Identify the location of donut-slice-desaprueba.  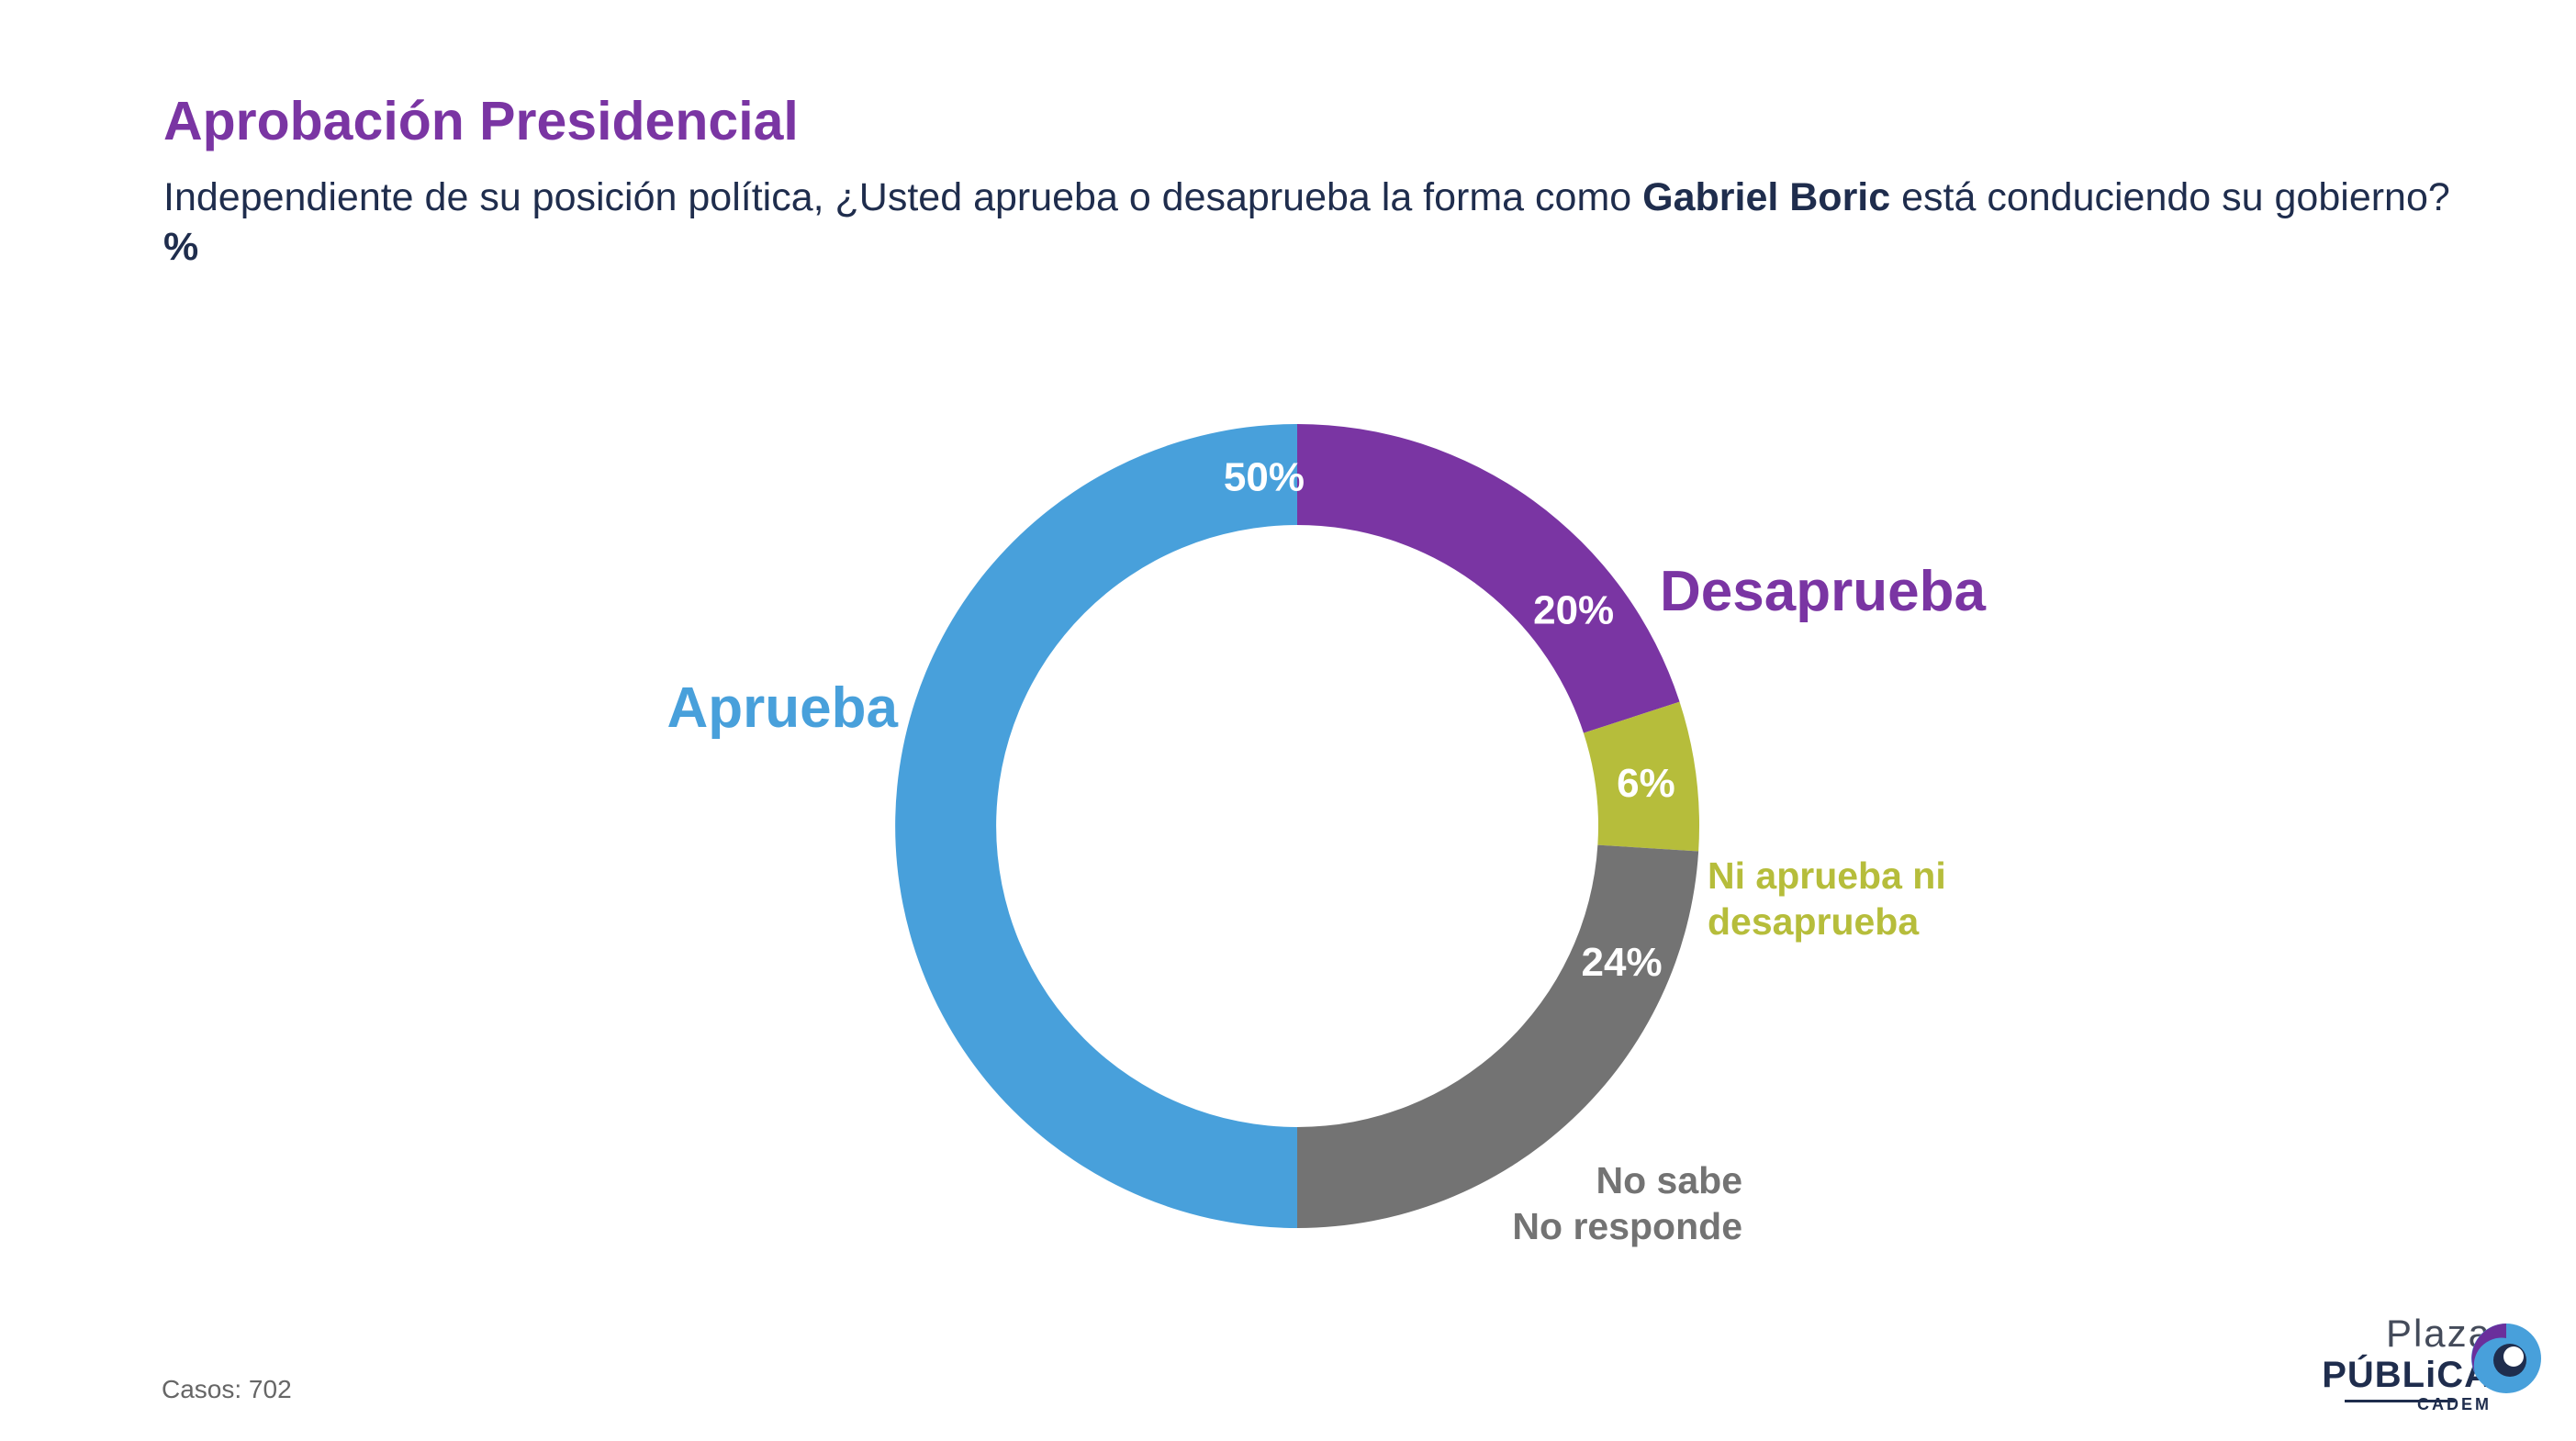
(1488, 578).